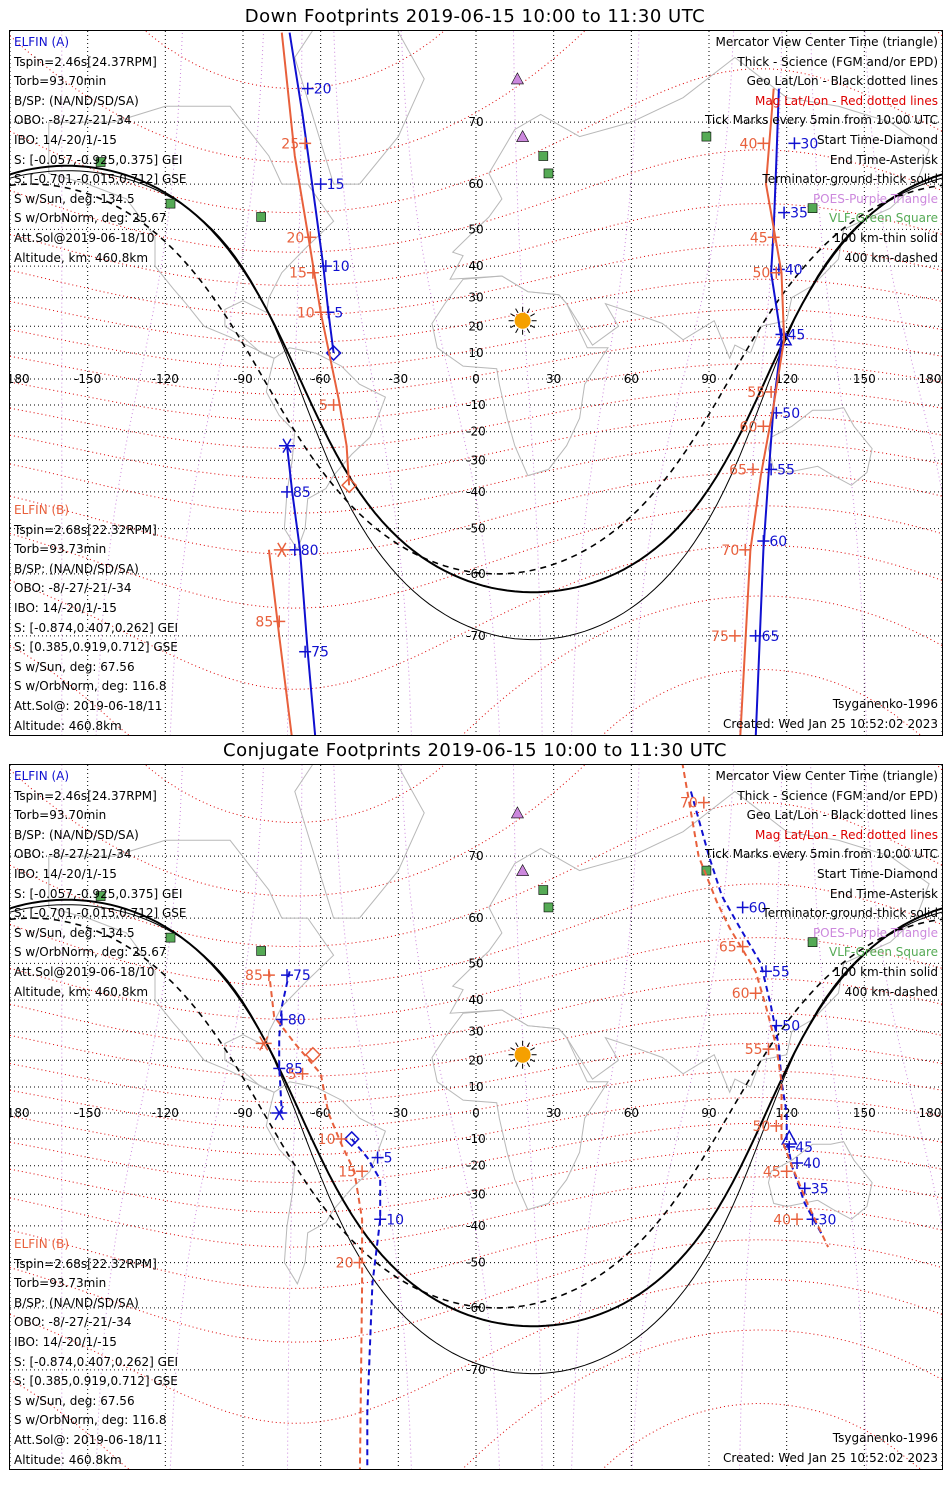  I want to click on track-tick-label: 35, so click(820, 1189).